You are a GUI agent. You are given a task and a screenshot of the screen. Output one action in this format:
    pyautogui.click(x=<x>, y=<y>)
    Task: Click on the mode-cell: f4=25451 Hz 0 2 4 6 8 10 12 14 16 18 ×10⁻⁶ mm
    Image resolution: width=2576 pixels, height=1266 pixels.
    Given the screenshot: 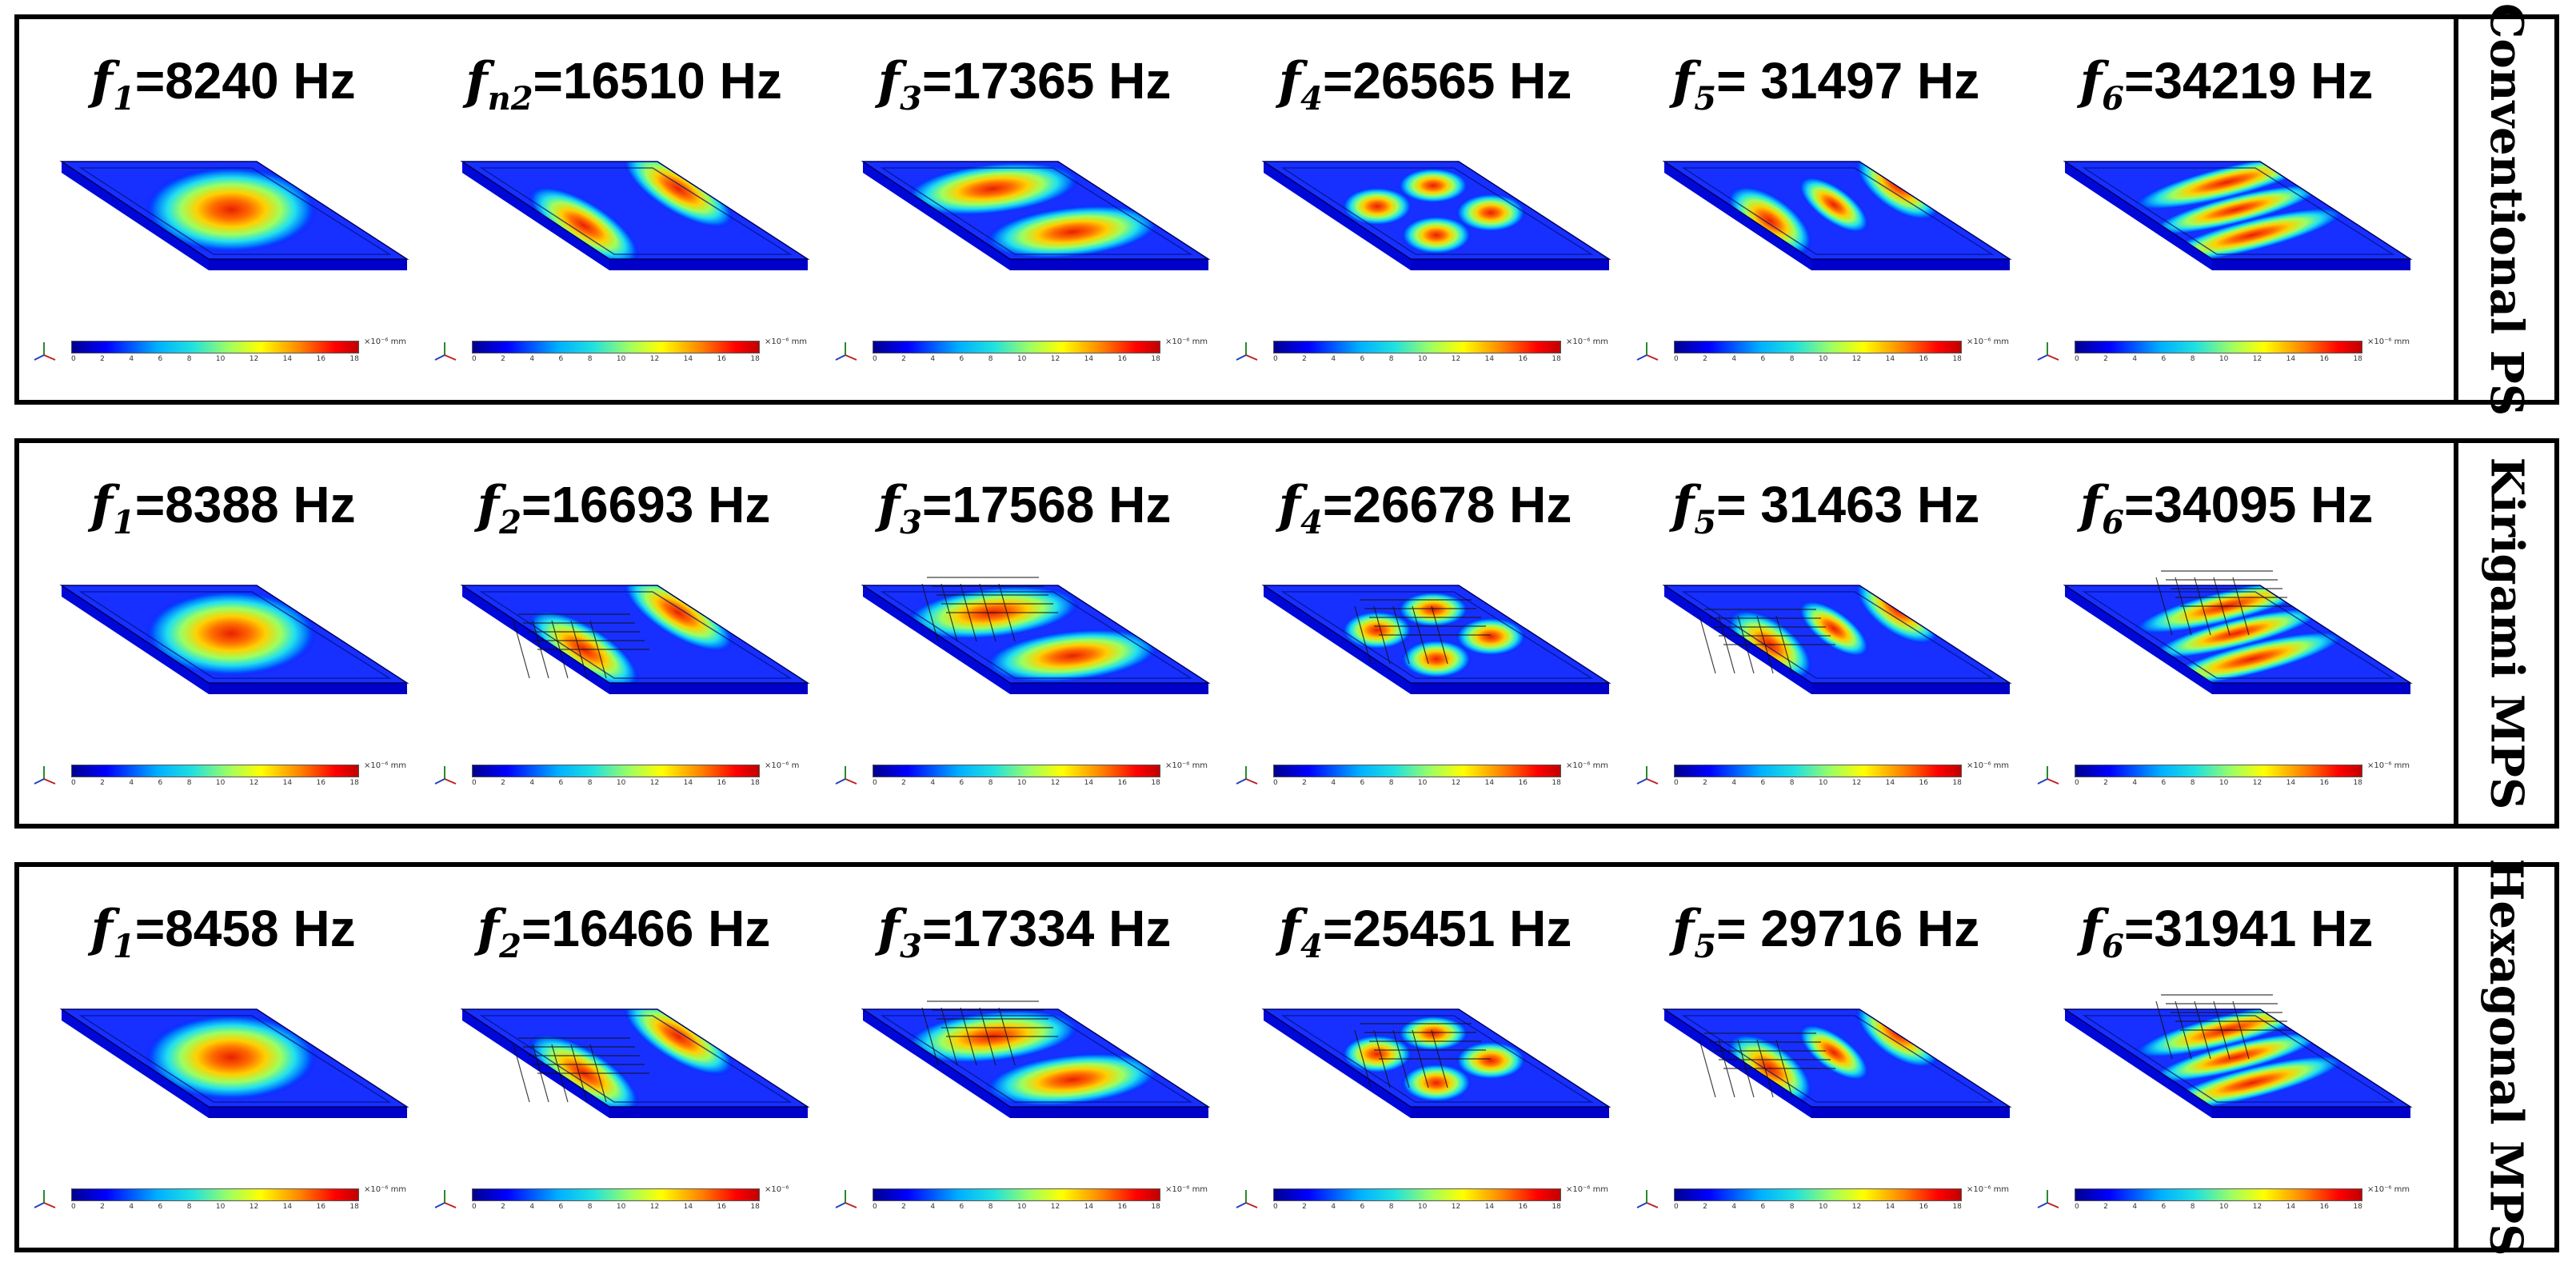 What is the action you would take?
    pyautogui.click(x=1425, y=1058)
    